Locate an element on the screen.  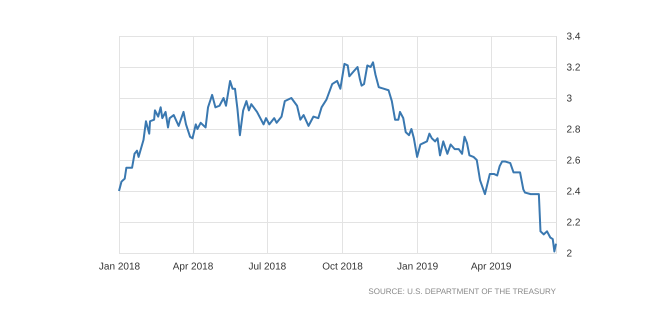
x-tick-label: Apr 2018 is located at coordinates (193, 267).